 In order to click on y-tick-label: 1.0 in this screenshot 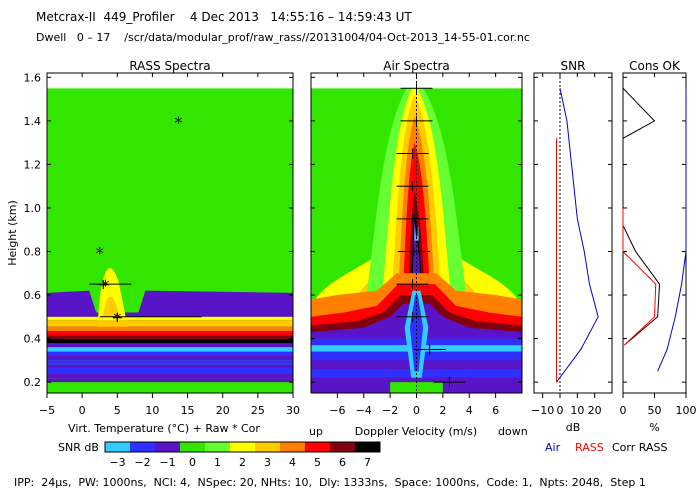, I will do `click(33, 208)`.